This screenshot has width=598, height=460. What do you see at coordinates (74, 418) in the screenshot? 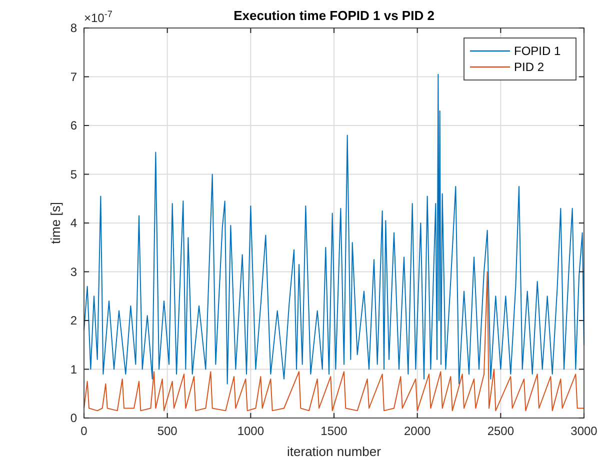
I see `y-tick-label: 0` at bounding box center [74, 418].